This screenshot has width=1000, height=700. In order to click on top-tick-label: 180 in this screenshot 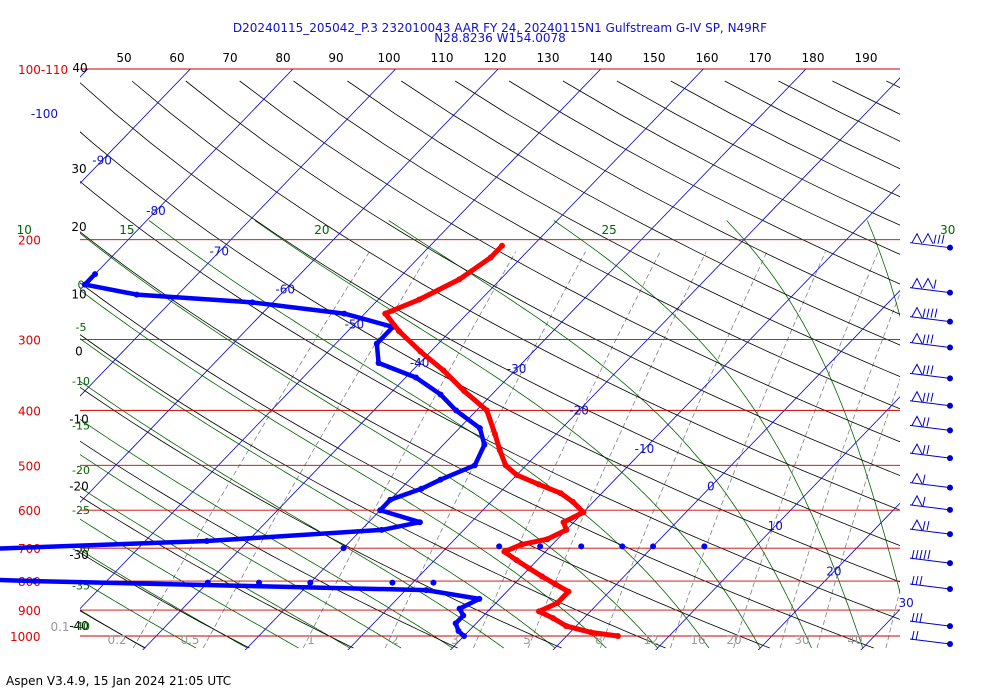, I will do `click(813, 58)`.